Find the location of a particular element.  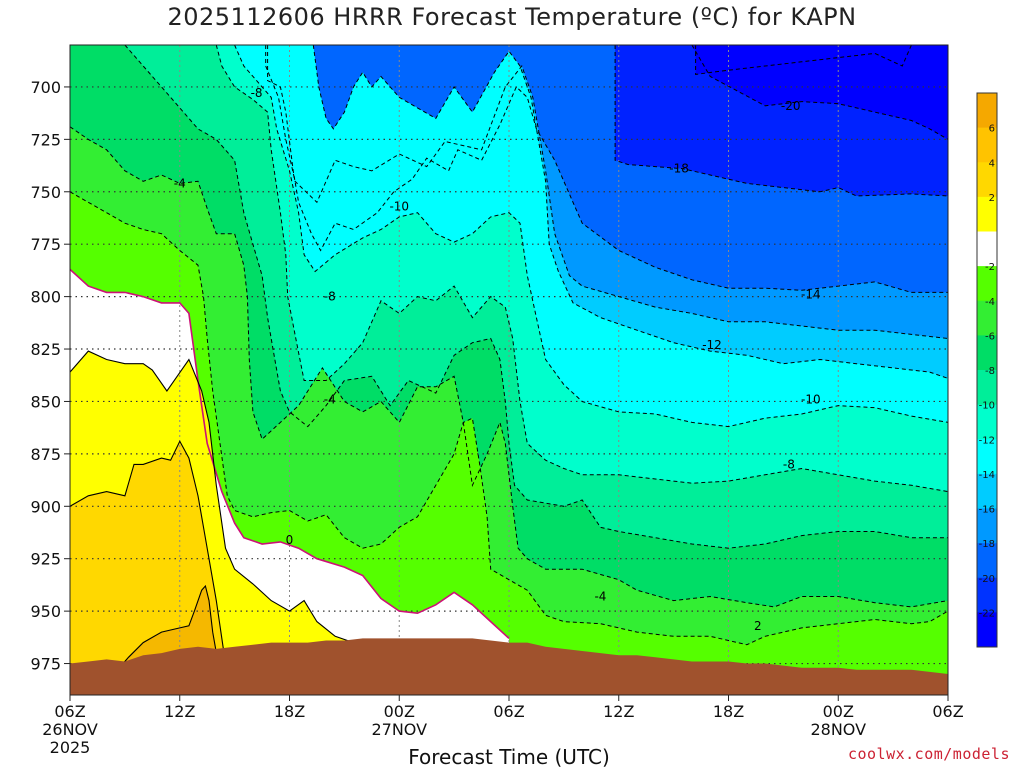

contour-label-text: -14 is located at coordinates (811, 295).